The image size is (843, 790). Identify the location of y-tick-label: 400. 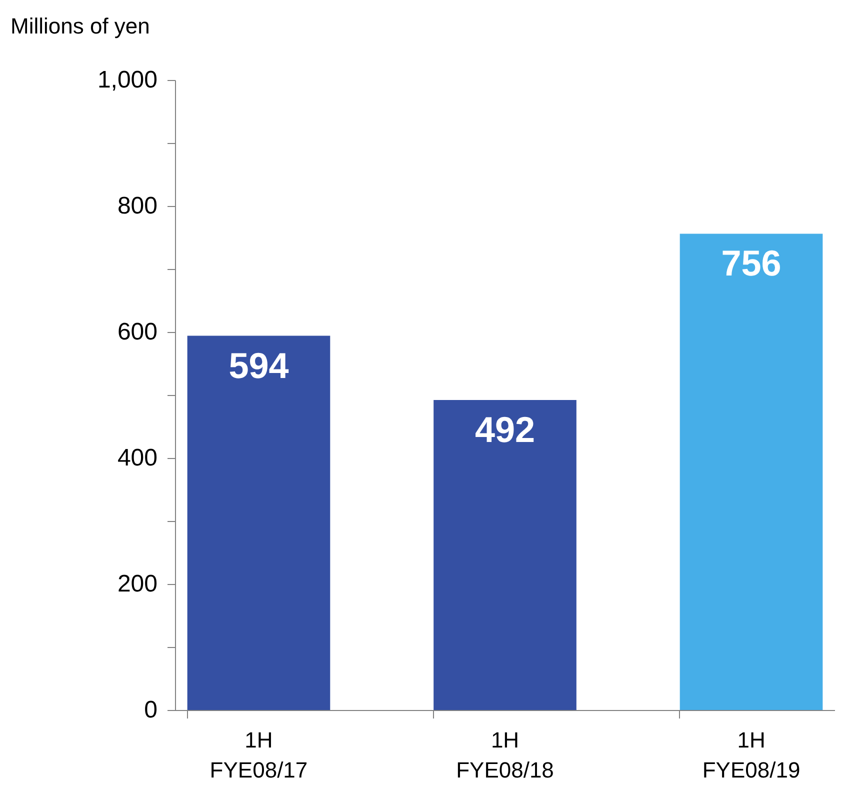
(137, 458).